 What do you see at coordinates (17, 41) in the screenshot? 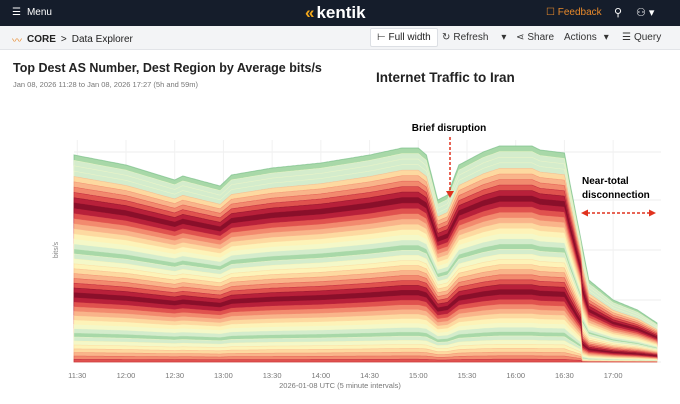
I see `pulse-icon: 〰` at bounding box center [17, 41].